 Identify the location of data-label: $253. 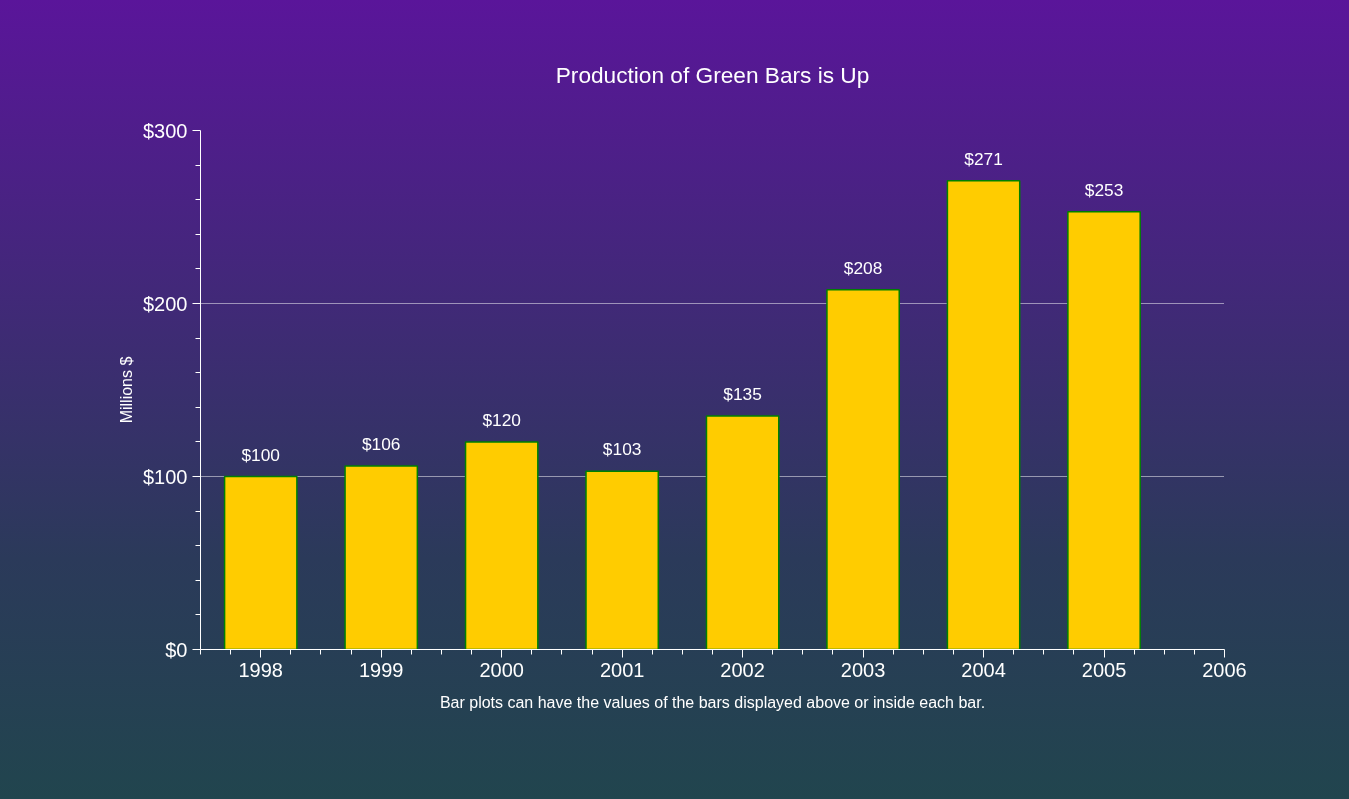
(1104, 189).